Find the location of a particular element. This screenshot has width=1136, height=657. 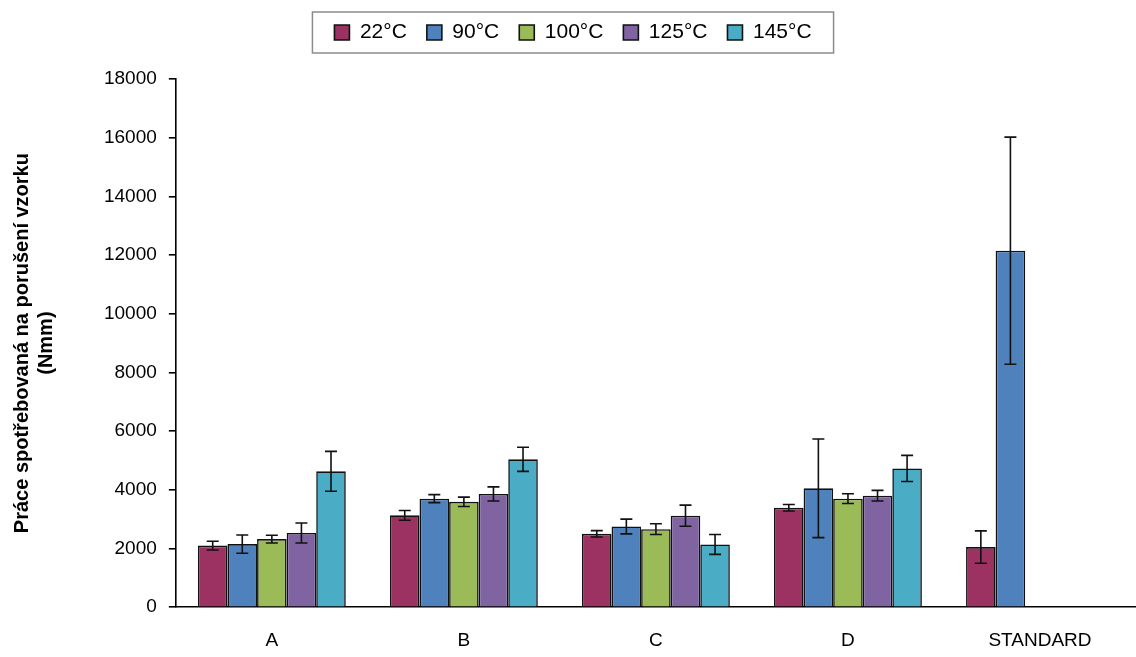

y-tick-label: 0 is located at coordinates (151, 606).